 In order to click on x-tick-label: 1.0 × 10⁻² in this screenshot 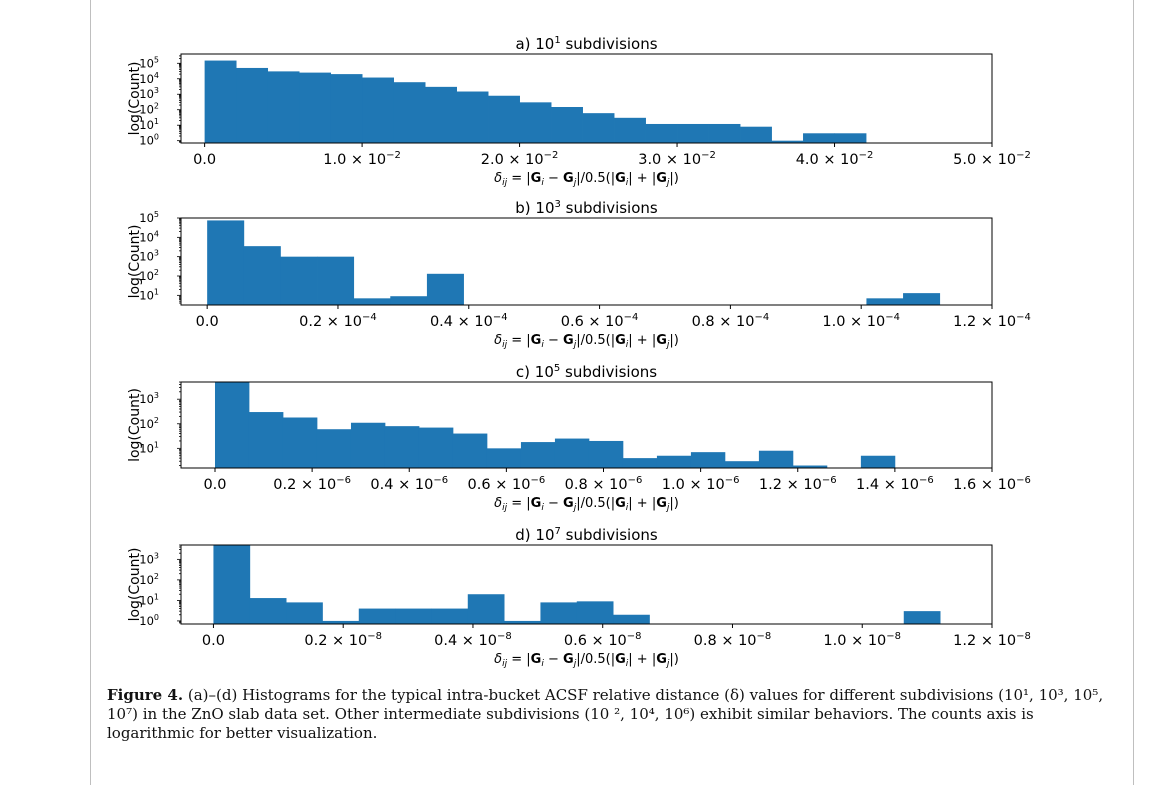, I will do `click(362, 159)`.